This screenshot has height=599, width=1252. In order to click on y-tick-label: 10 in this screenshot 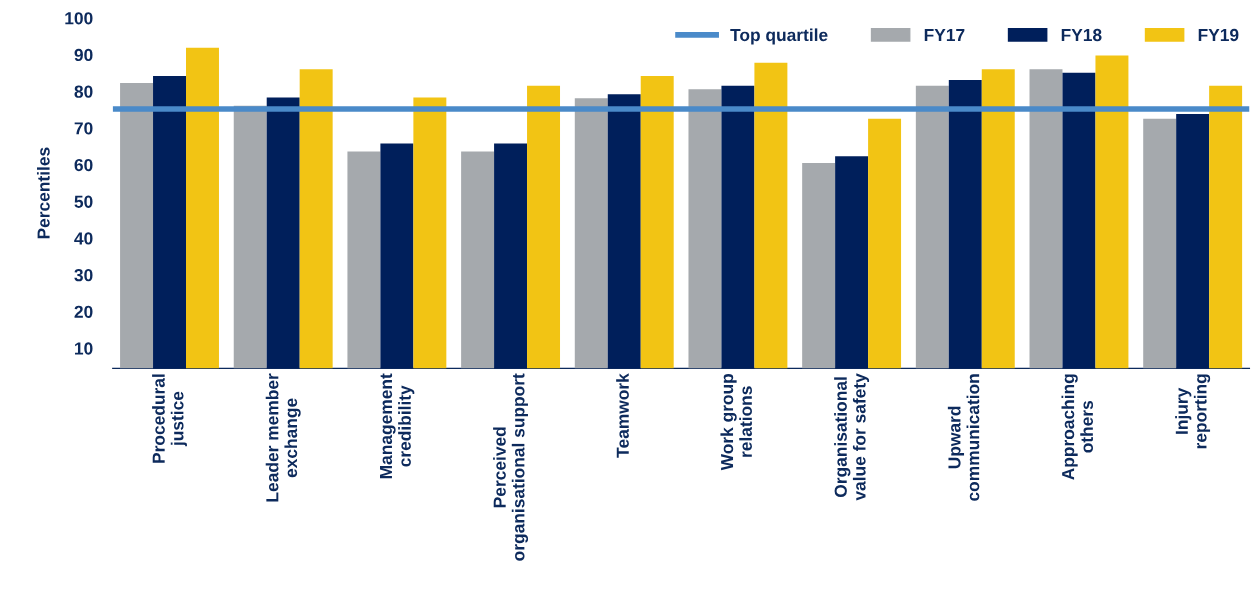, I will do `click(84, 348)`.